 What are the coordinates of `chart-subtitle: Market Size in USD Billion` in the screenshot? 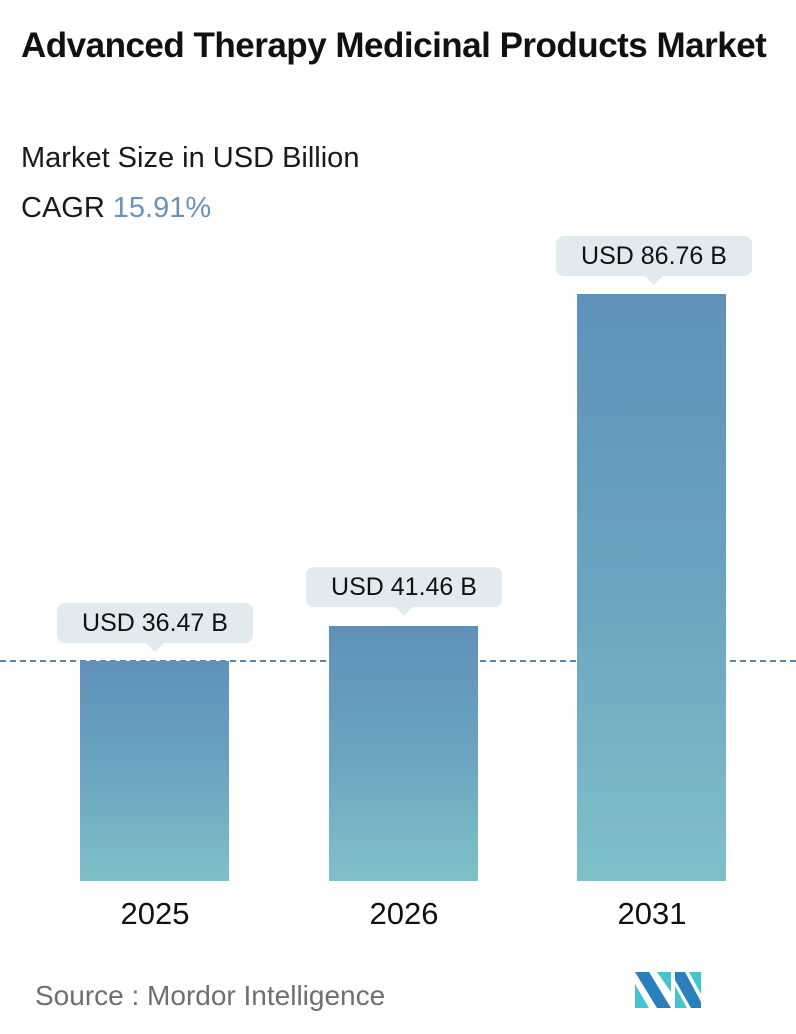 It's located at (190, 158).